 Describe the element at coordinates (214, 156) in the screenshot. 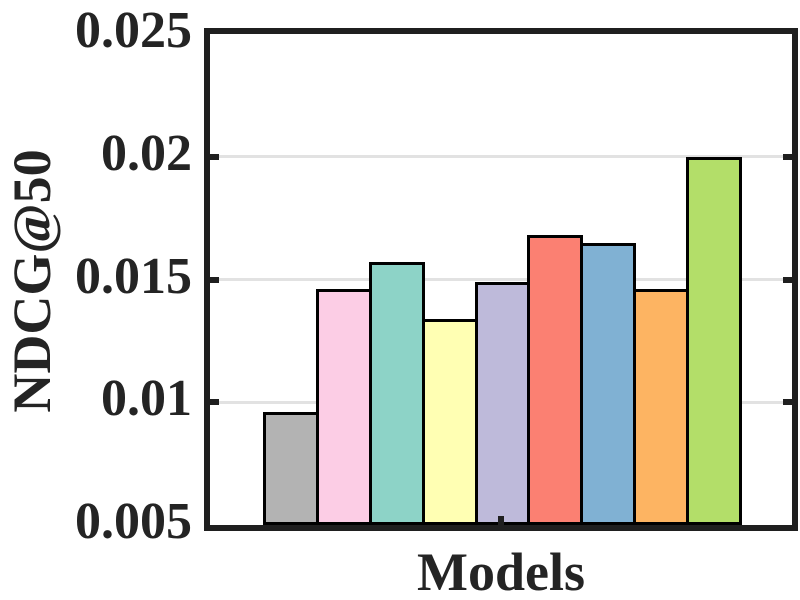

I see `y-tick-left-0.02` at that location.